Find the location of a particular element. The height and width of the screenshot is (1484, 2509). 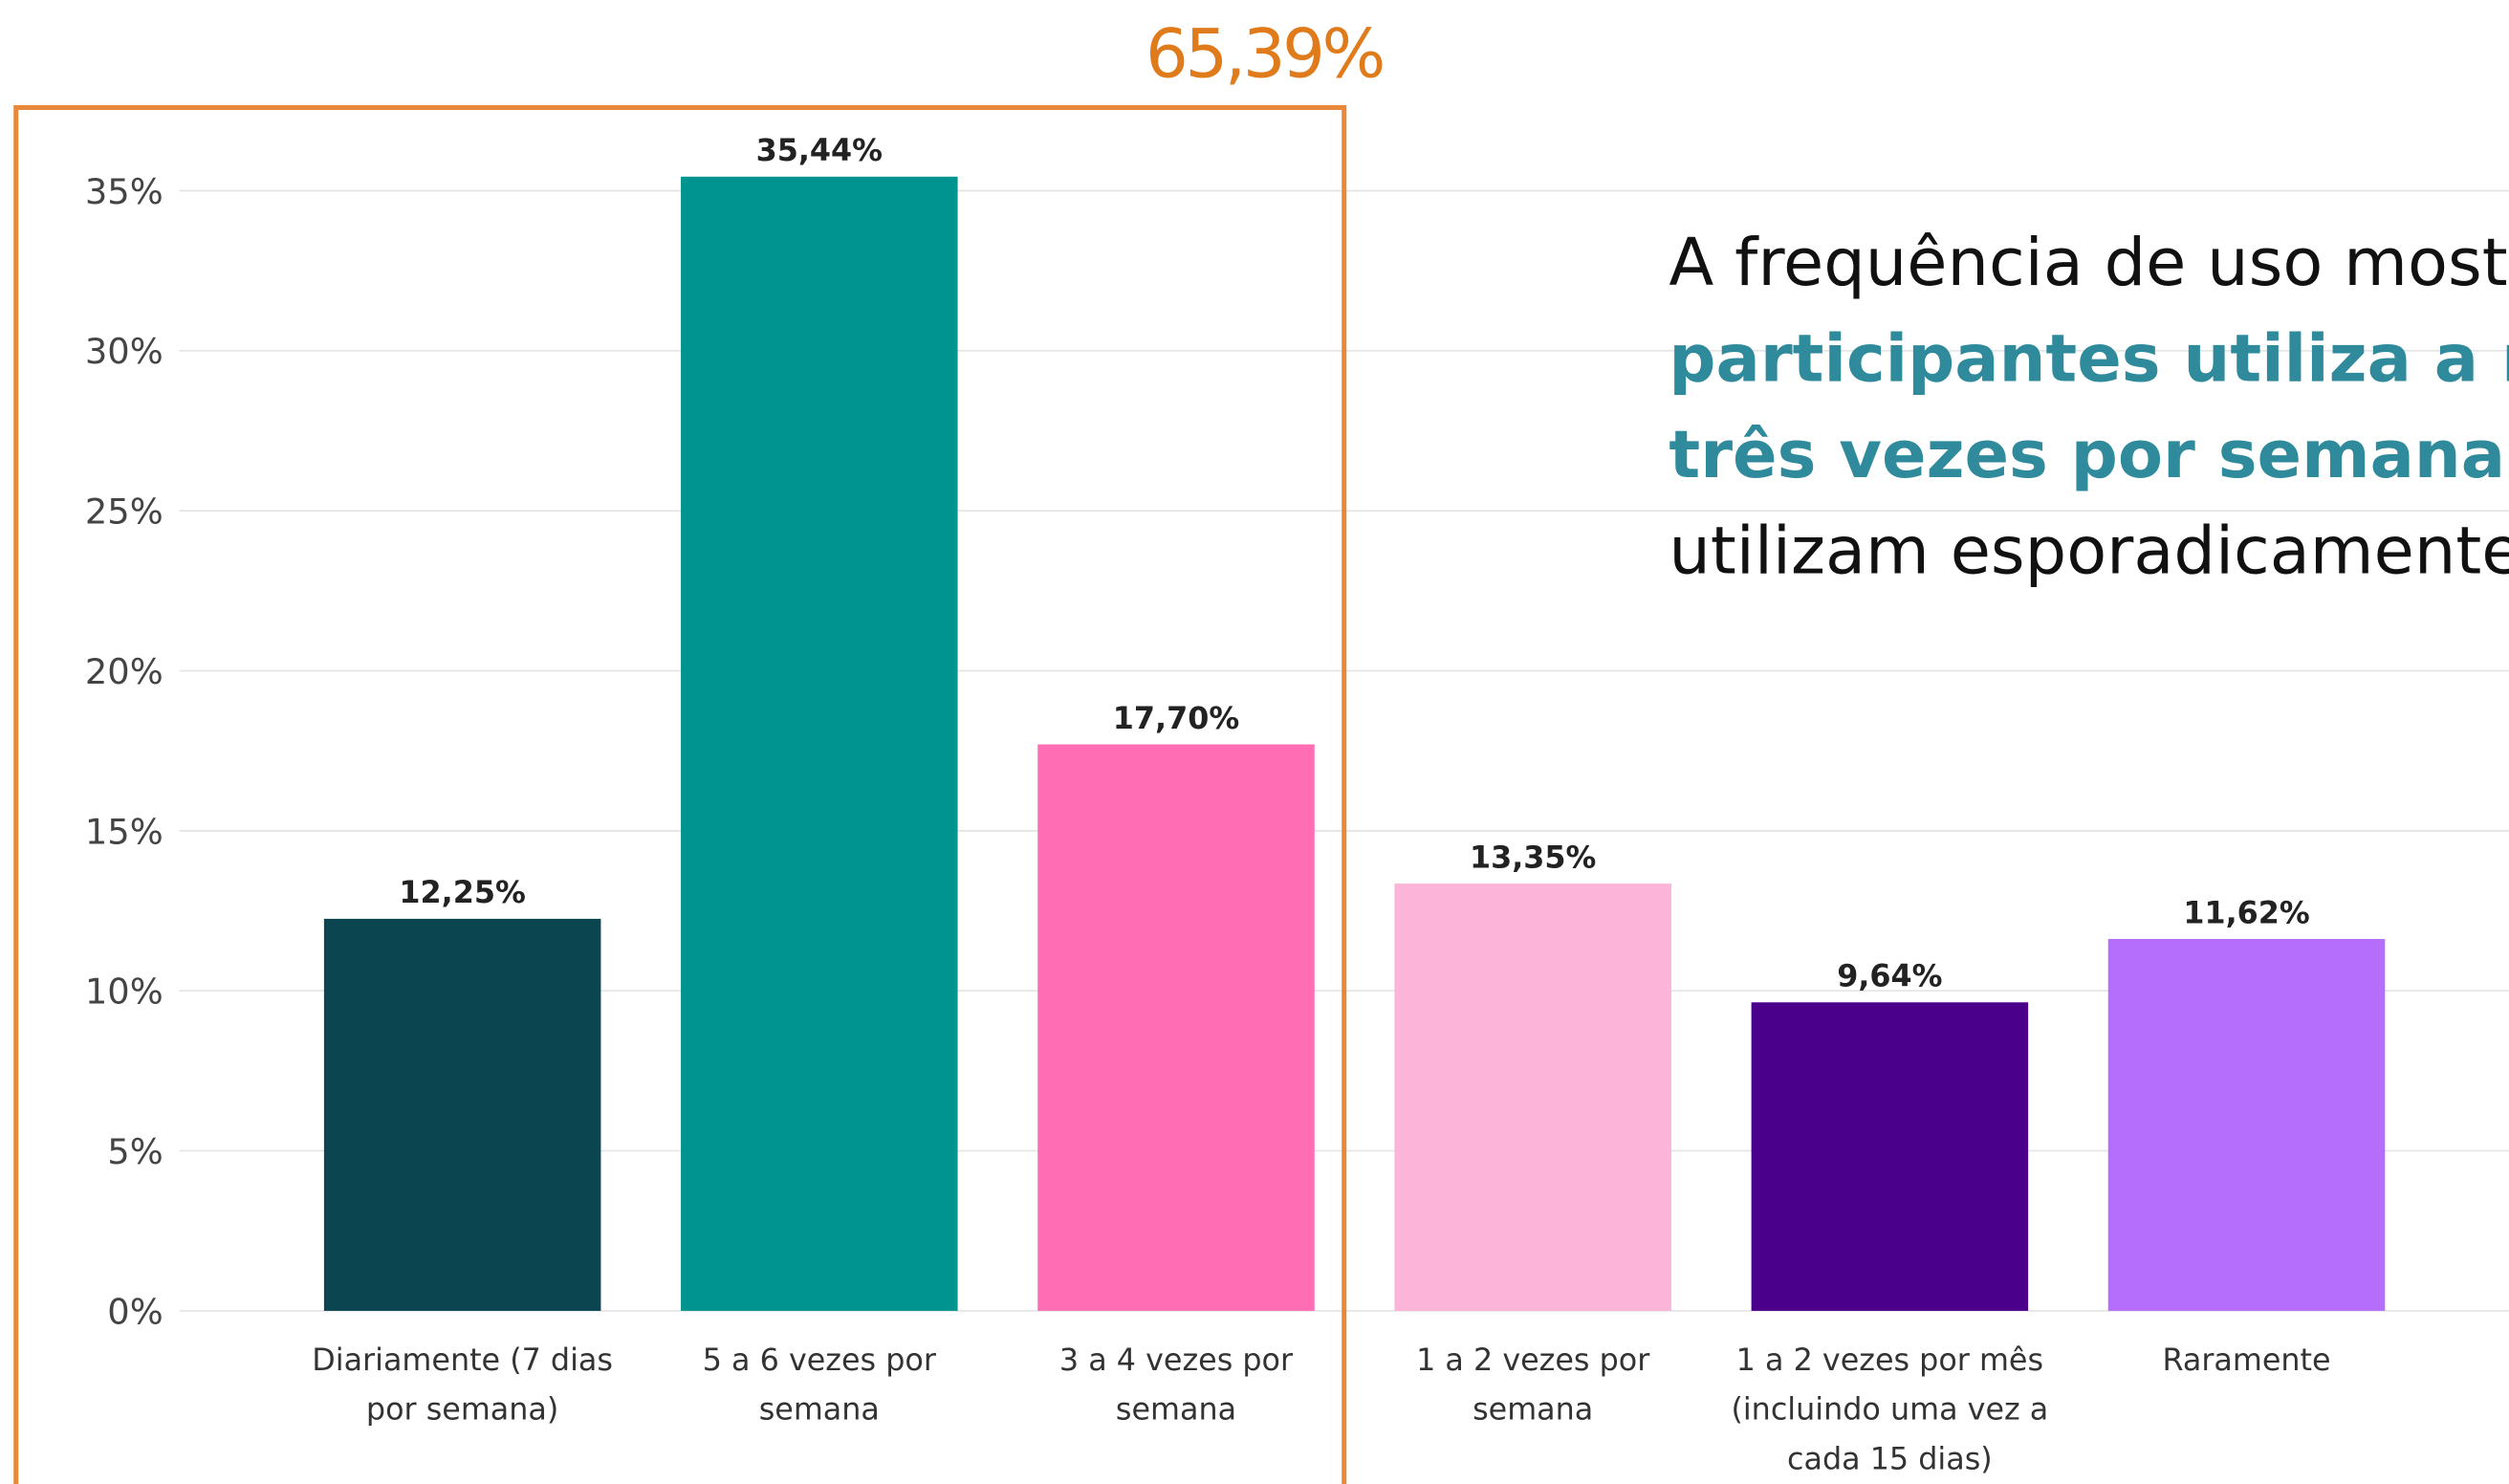

y-tick-label: 35% is located at coordinates (125, 192).